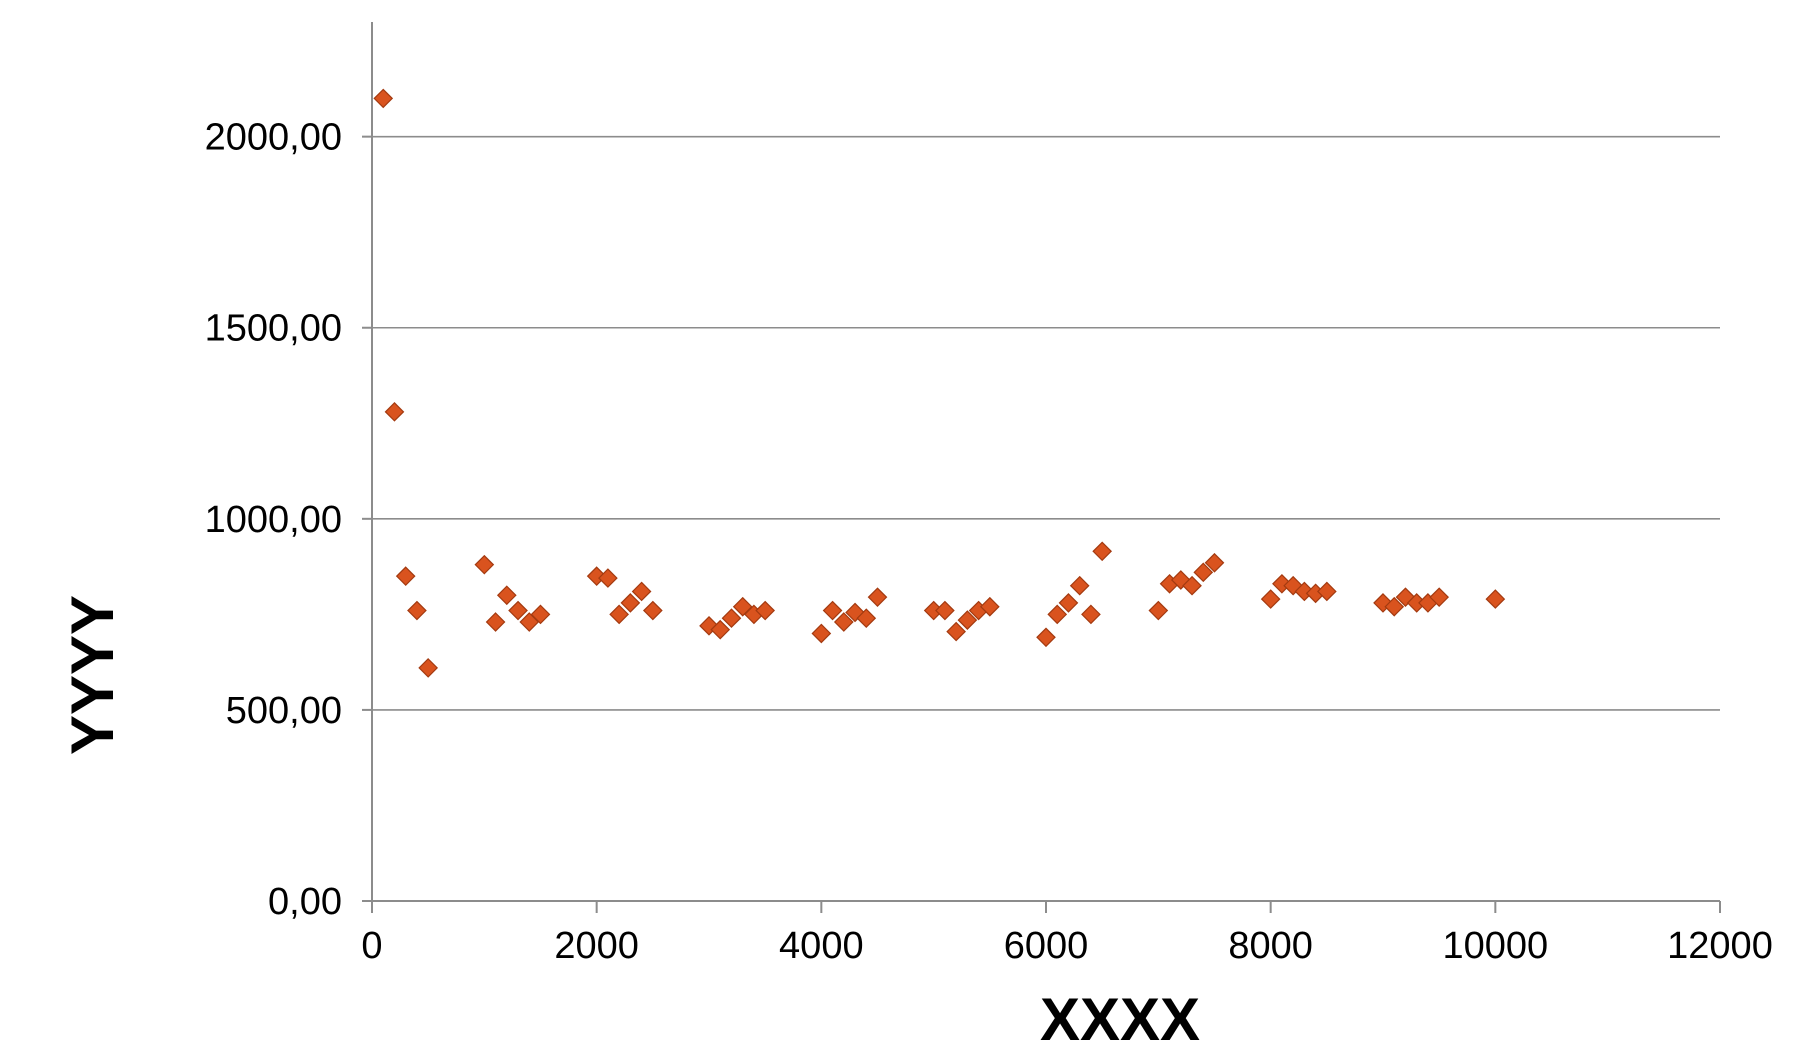 Image resolution: width=1820 pixels, height=1058 pixels. Describe the element at coordinates (821, 946) in the screenshot. I see `x-tick-label: 4000` at that location.